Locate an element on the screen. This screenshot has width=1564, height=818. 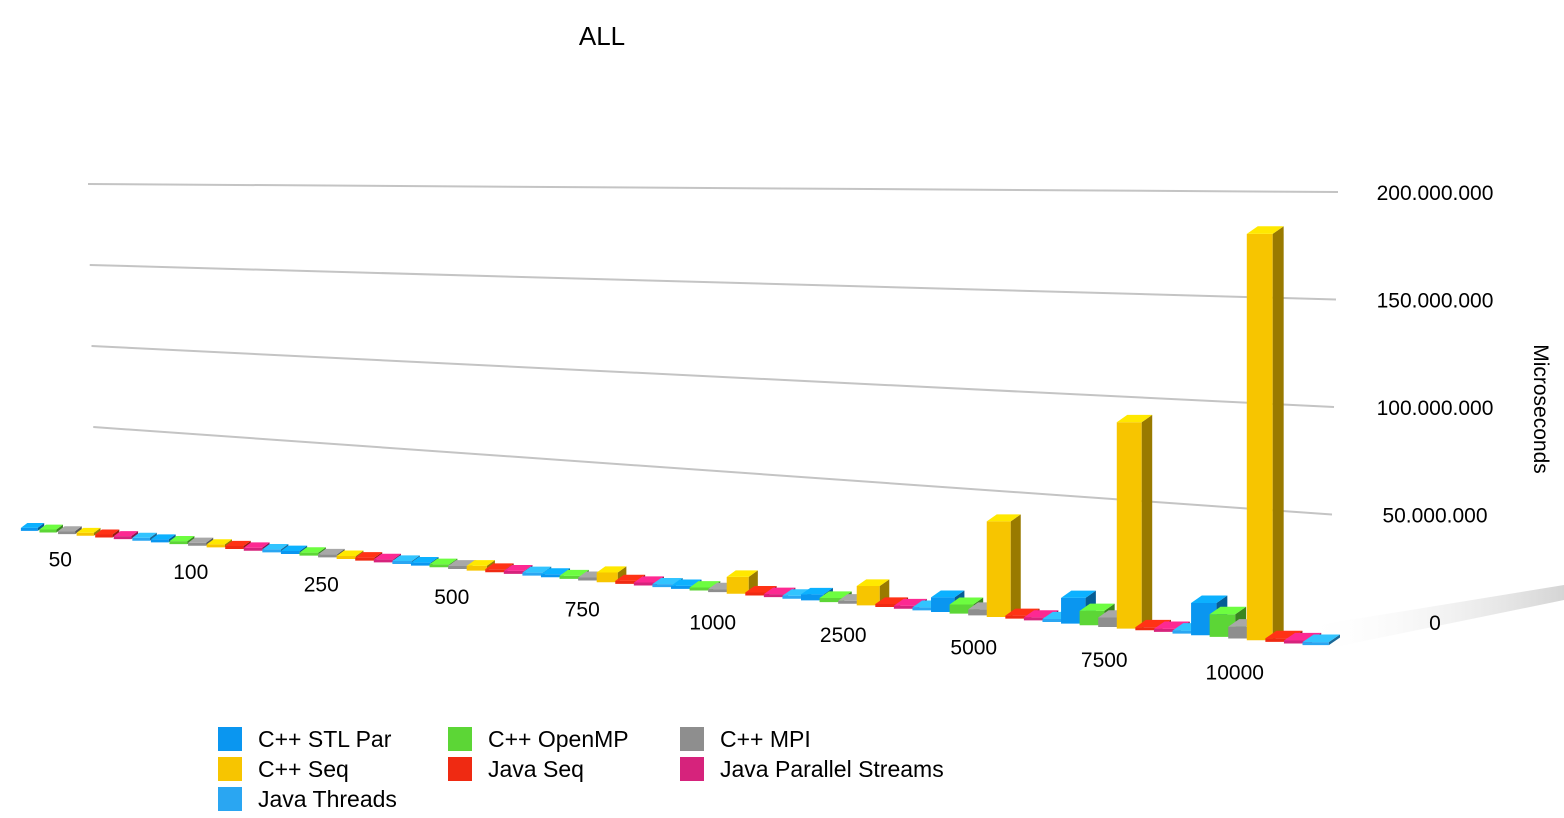
category-label: 500 is located at coordinates (451, 597).